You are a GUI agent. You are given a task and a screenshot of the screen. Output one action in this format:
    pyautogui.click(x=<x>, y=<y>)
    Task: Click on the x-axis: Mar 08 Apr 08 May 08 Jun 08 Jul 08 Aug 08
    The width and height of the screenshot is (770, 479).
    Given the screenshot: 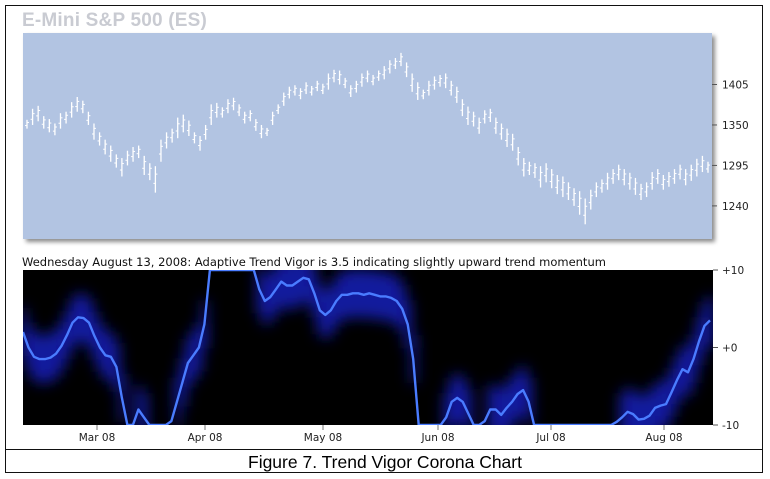 What is the action you would take?
    pyautogui.click(x=381, y=434)
    